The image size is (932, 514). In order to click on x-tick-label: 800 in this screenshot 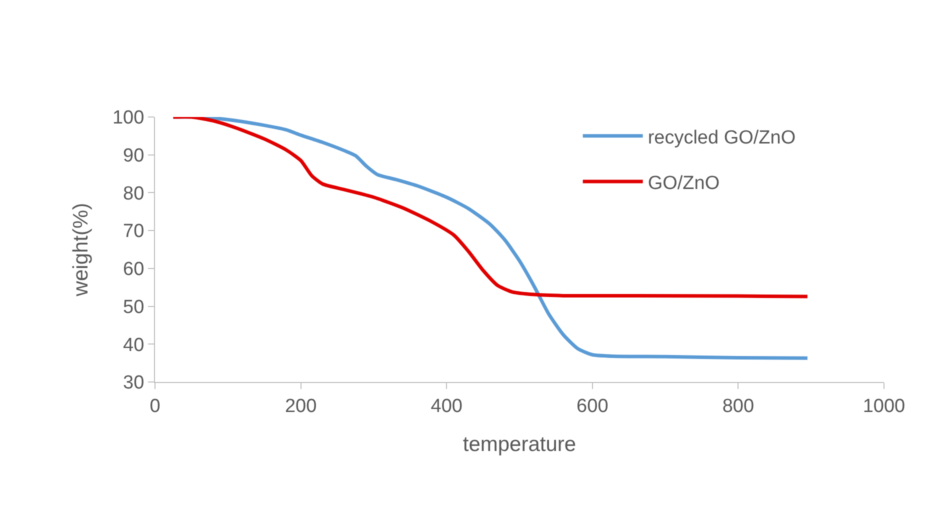, I will do `click(738, 406)`.